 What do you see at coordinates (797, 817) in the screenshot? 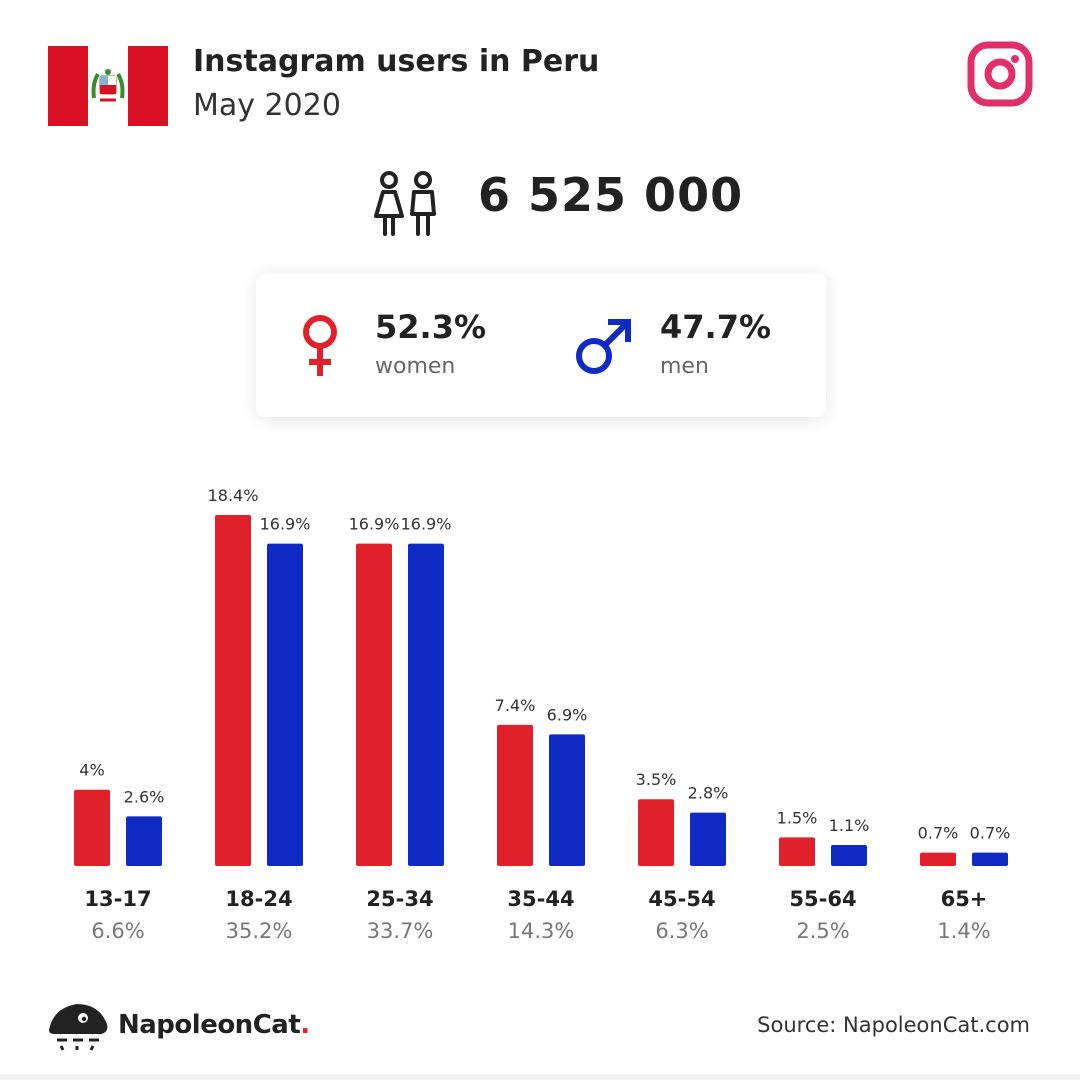
I see `data-label-55-64-women: 1.5%` at bounding box center [797, 817].